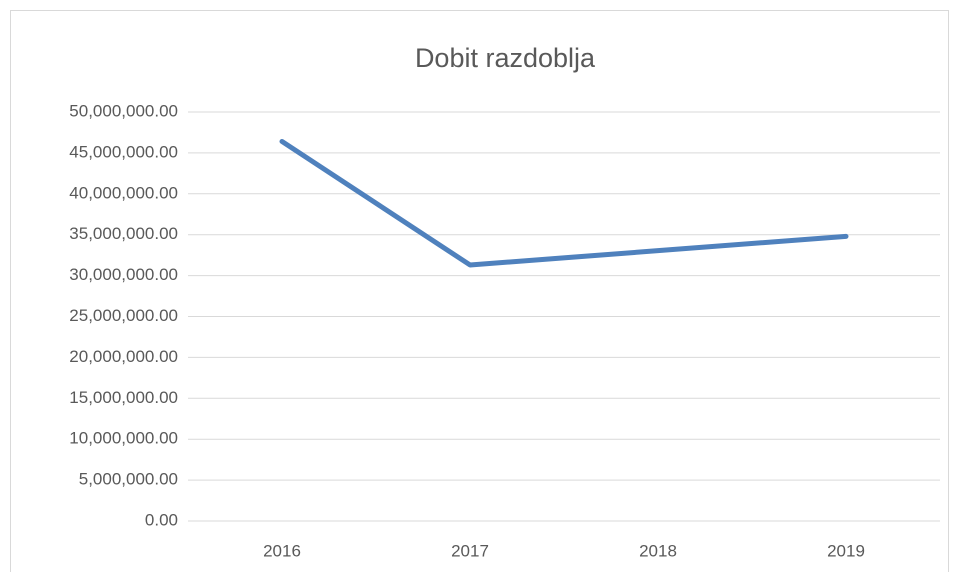 The width and height of the screenshot is (959, 572). I want to click on x-tick-label: 2018, so click(658, 550).